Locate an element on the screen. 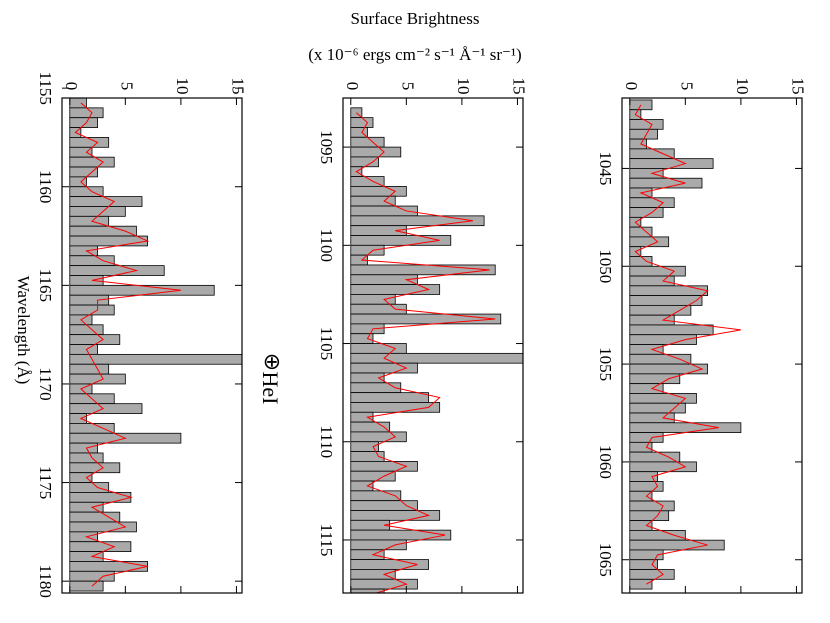  x-tick-label: 1045 is located at coordinates (605, 168).